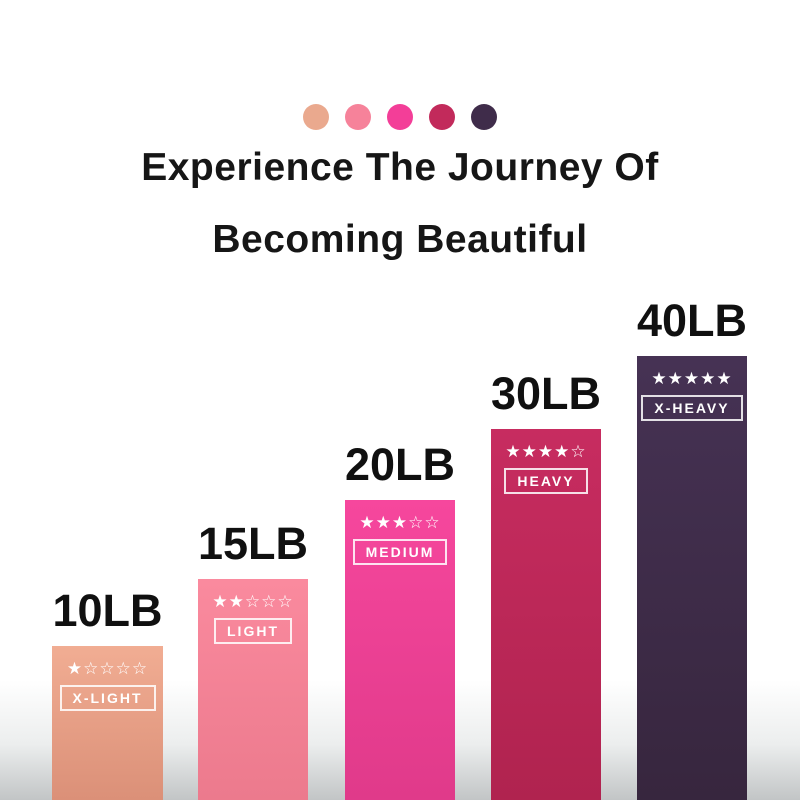 The width and height of the screenshot is (800, 800). What do you see at coordinates (546, 481) in the screenshot?
I see `strength-badge: HEAVY` at bounding box center [546, 481].